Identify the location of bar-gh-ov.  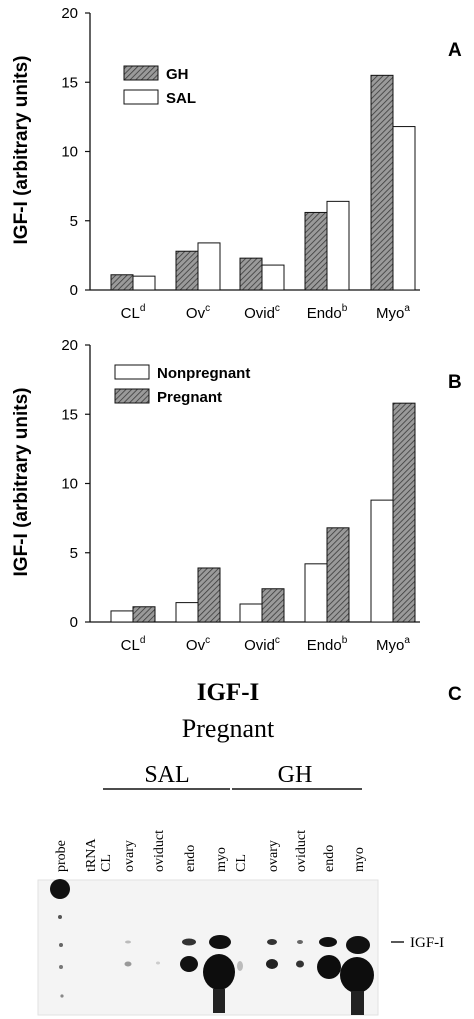
(187, 270).